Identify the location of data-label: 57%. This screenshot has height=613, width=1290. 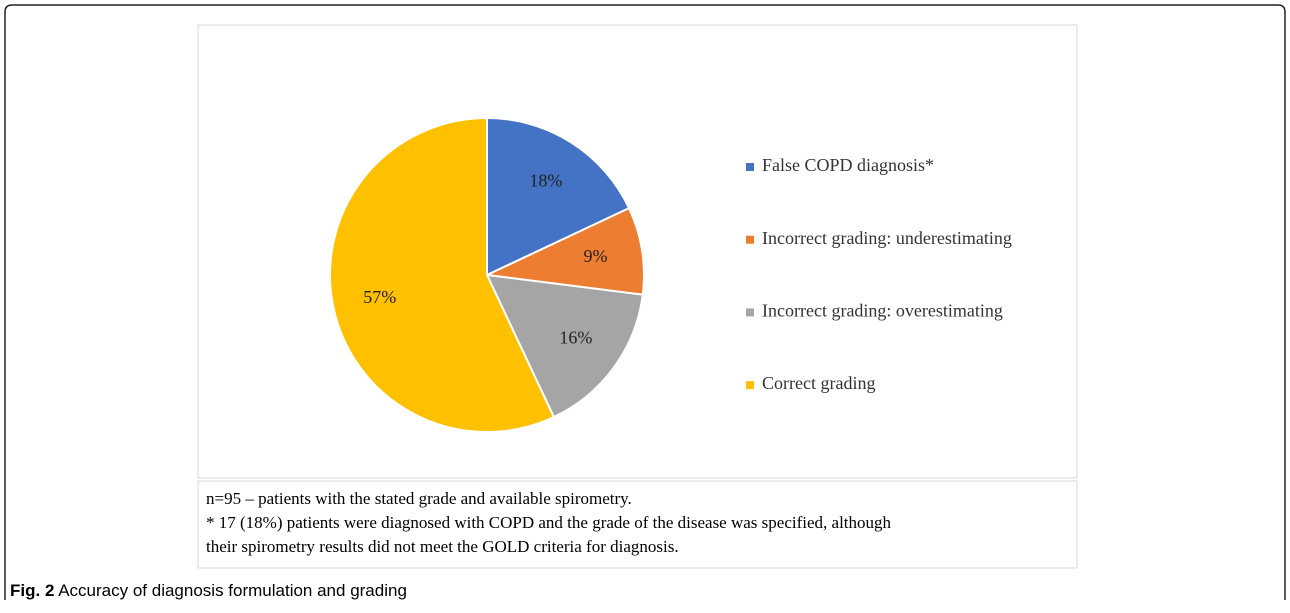
(379, 297).